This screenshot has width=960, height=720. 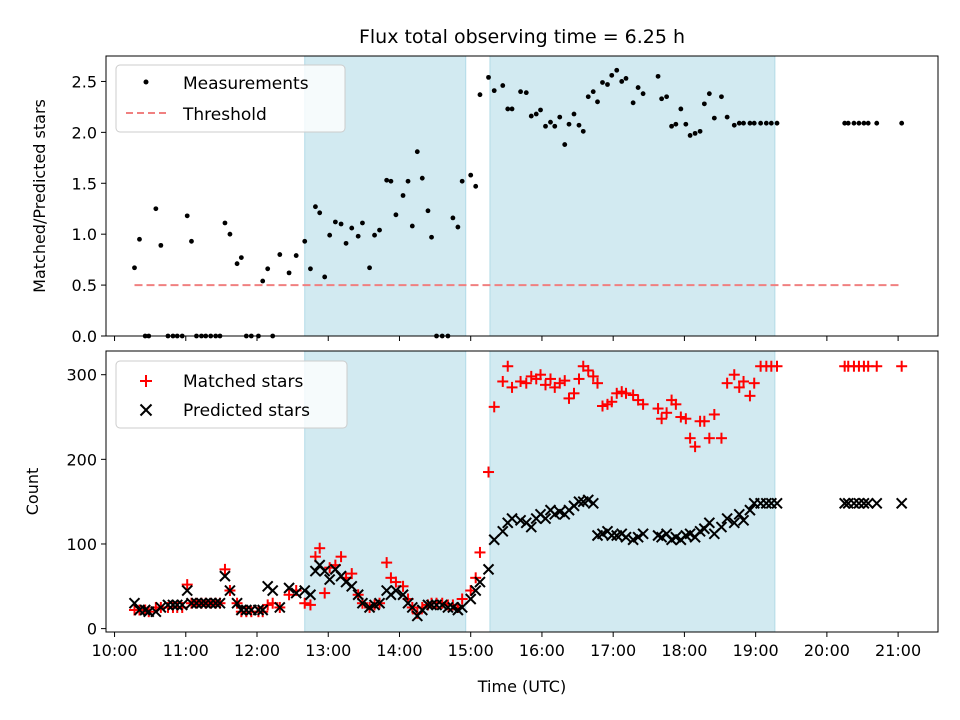 What do you see at coordinates (246, 411) in the screenshot?
I see `legend-predicted-label: Predicted stars` at bounding box center [246, 411].